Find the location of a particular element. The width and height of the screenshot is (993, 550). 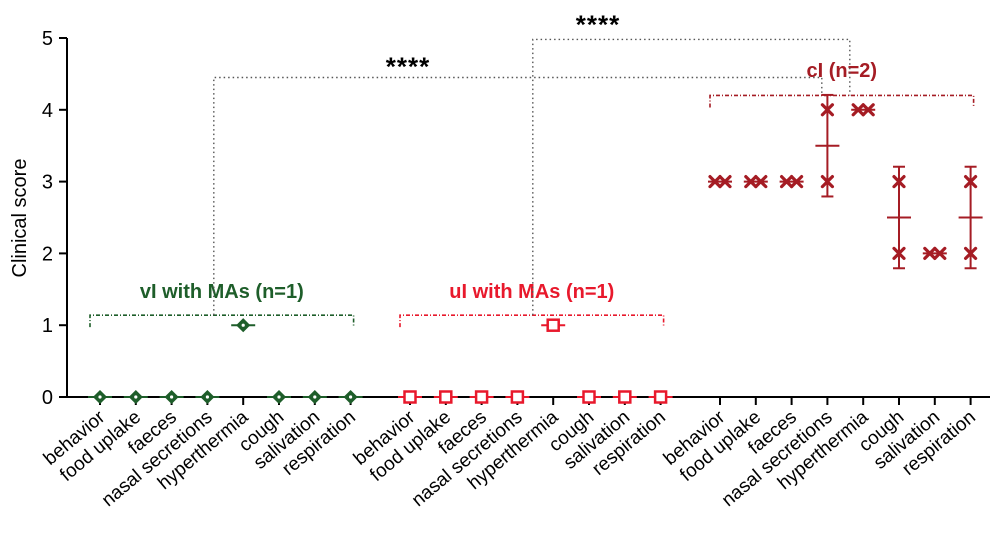

y-tick-label: 5 is located at coordinates (47, 39).